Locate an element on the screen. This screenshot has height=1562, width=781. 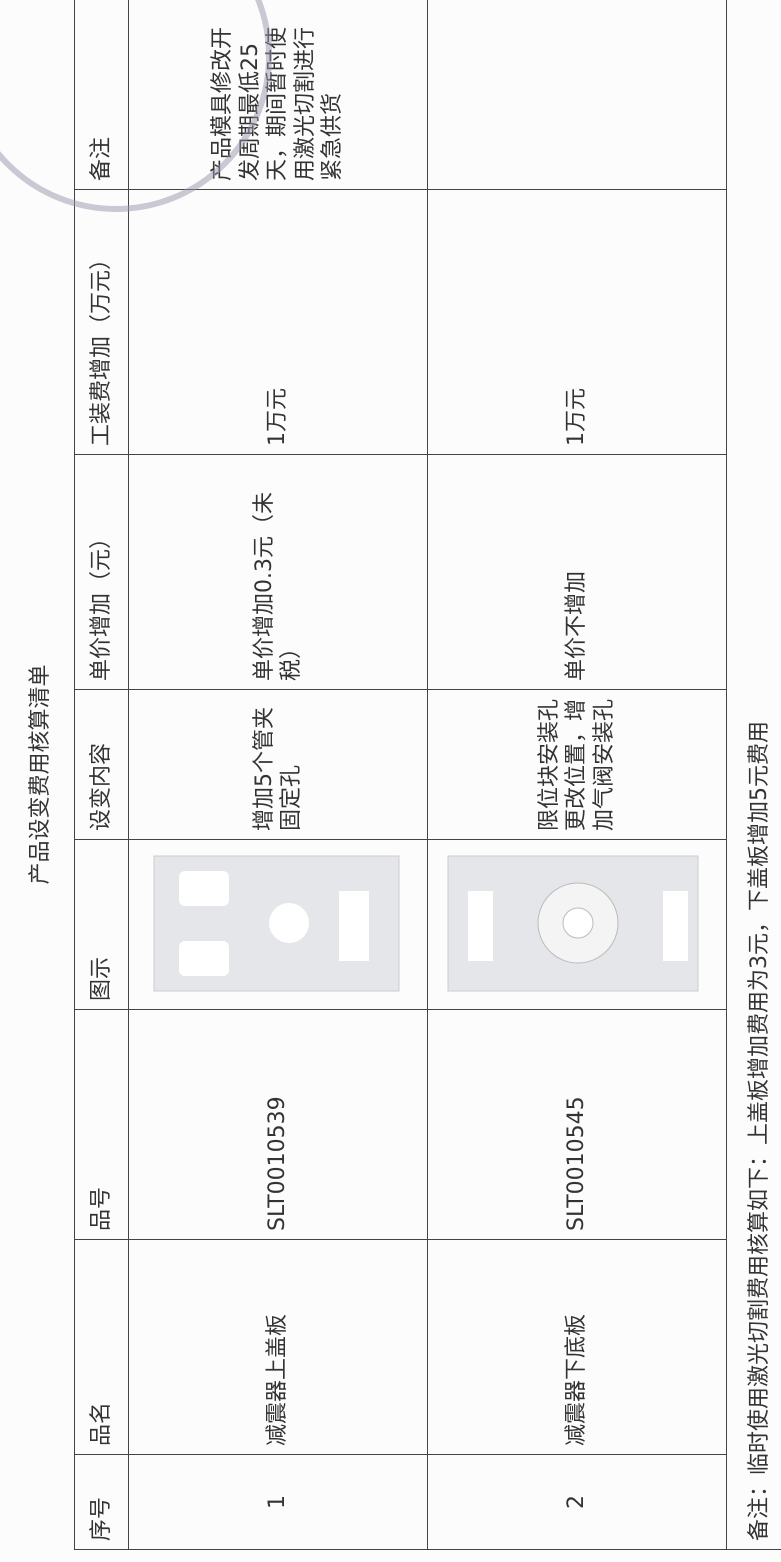
cell is located at coordinates (577, 95).